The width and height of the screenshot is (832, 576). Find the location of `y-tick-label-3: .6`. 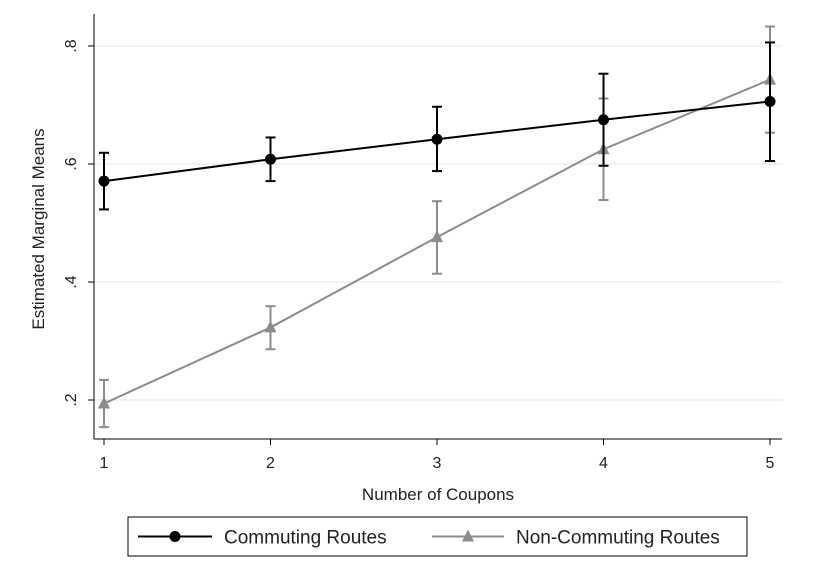

y-tick-label-3: .6 is located at coordinates (71, 163).